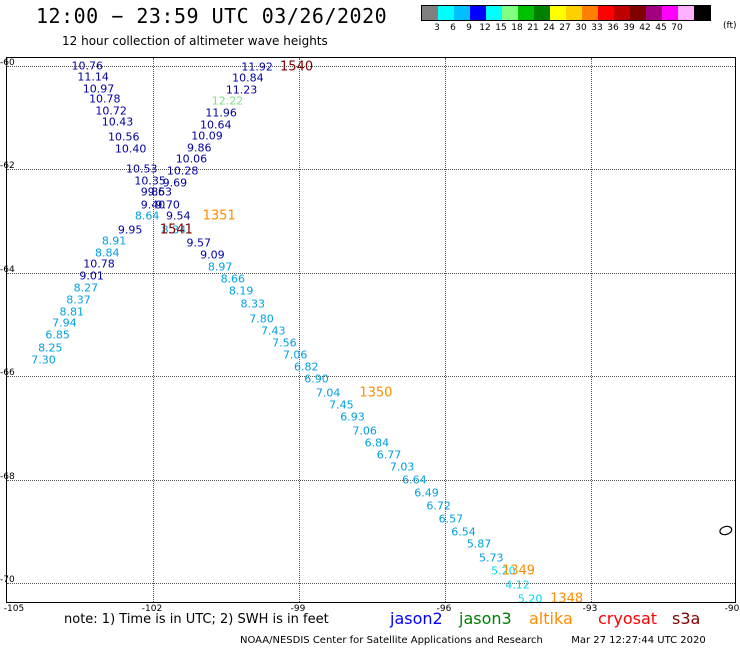  I want to click on legend-tick-label: 42, so click(645, 28).